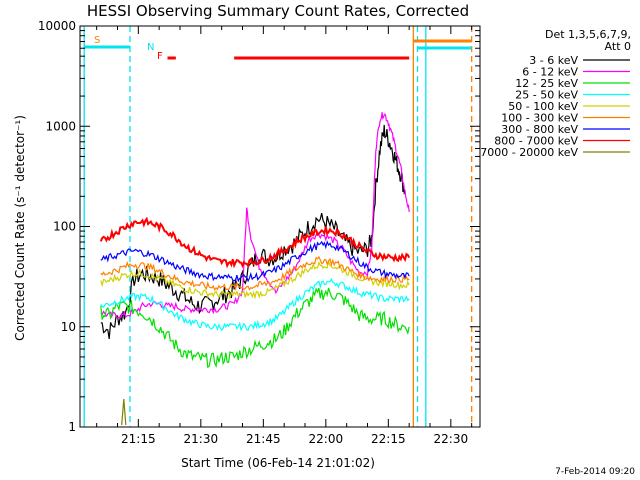 The image size is (640, 480). Describe the element at coordinates (60, 126) in the screenshot. I see `y-tick-label-3: 1000` at that location.